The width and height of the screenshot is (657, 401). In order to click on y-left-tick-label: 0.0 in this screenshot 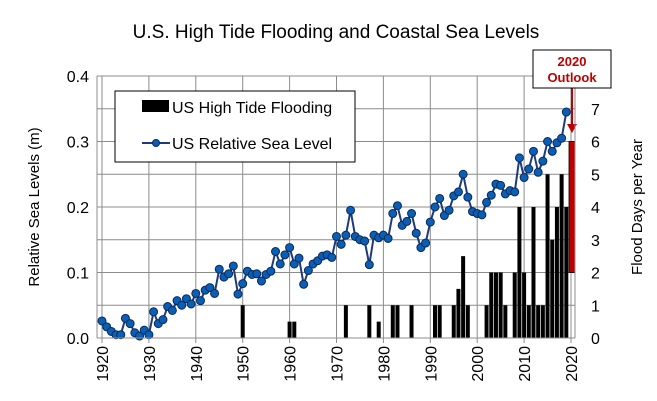, I will do `click(78, 339)`.